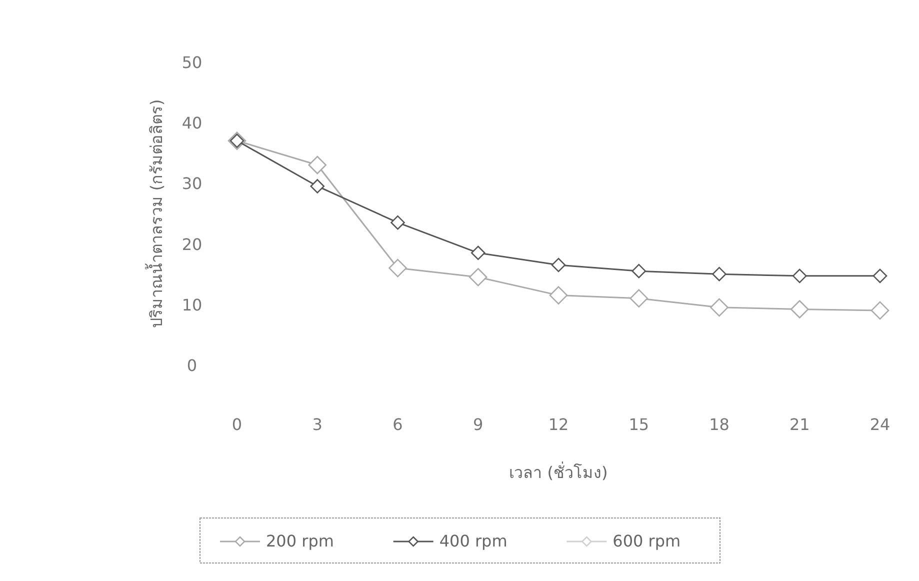  Describe the element at coordinates (880, 424) in the screenshot. I see `x-tick-label: 24` at that location.